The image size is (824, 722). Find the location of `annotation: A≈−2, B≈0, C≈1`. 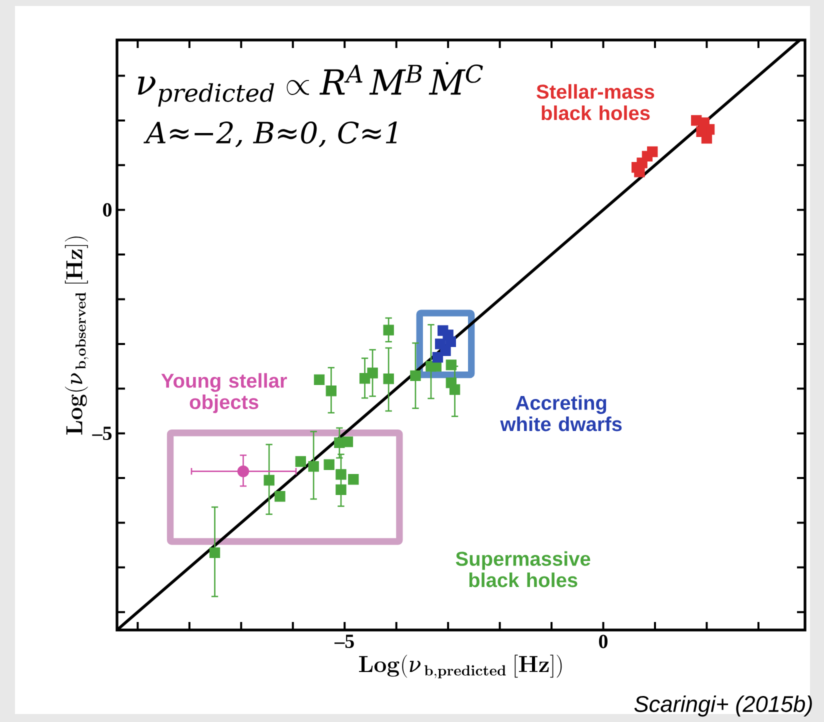

annotation: A≈−2, B≈0, C≈1 is located at coordinates (270, 135).